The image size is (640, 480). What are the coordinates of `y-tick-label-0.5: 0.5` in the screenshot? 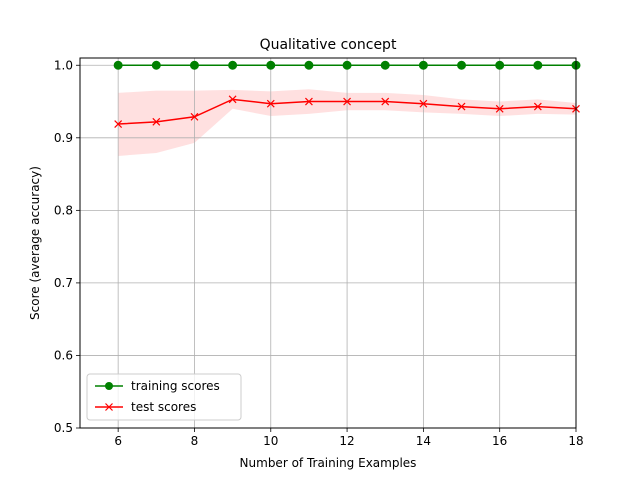 It's located at (63, 428).